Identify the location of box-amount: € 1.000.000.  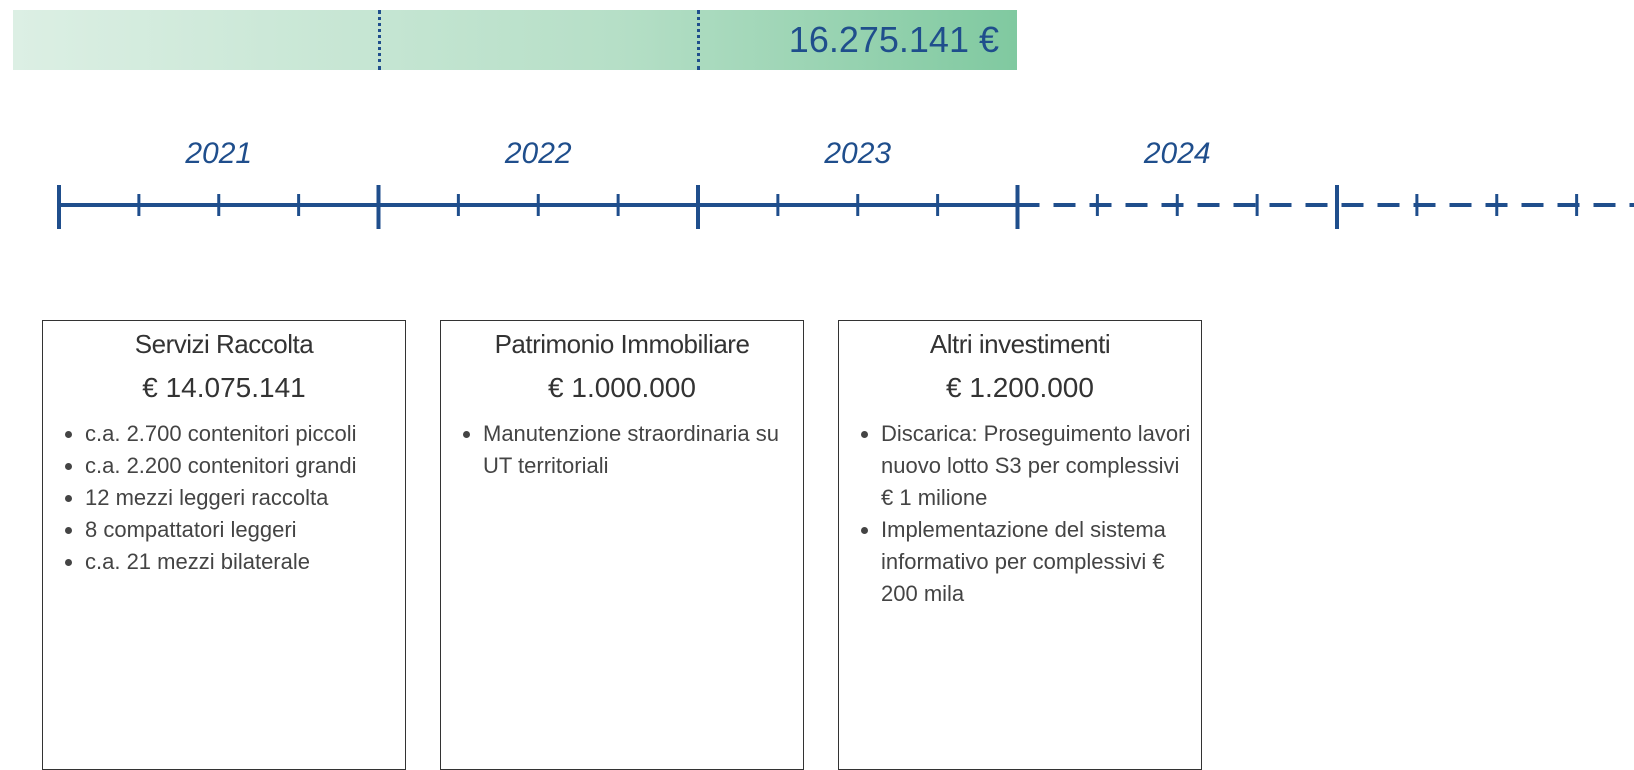
(622, 387).